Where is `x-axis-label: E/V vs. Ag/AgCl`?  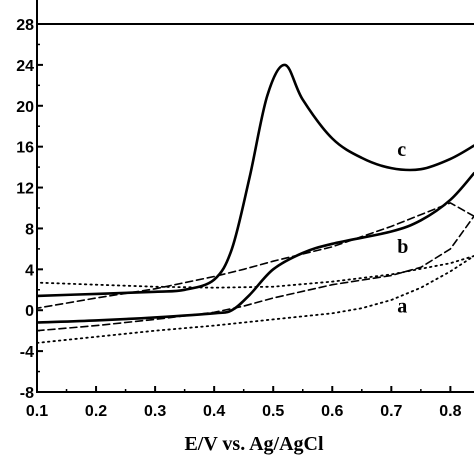
x-axis-label: E/V vs. Ag/AgCl is located at coordinates (254, 444).